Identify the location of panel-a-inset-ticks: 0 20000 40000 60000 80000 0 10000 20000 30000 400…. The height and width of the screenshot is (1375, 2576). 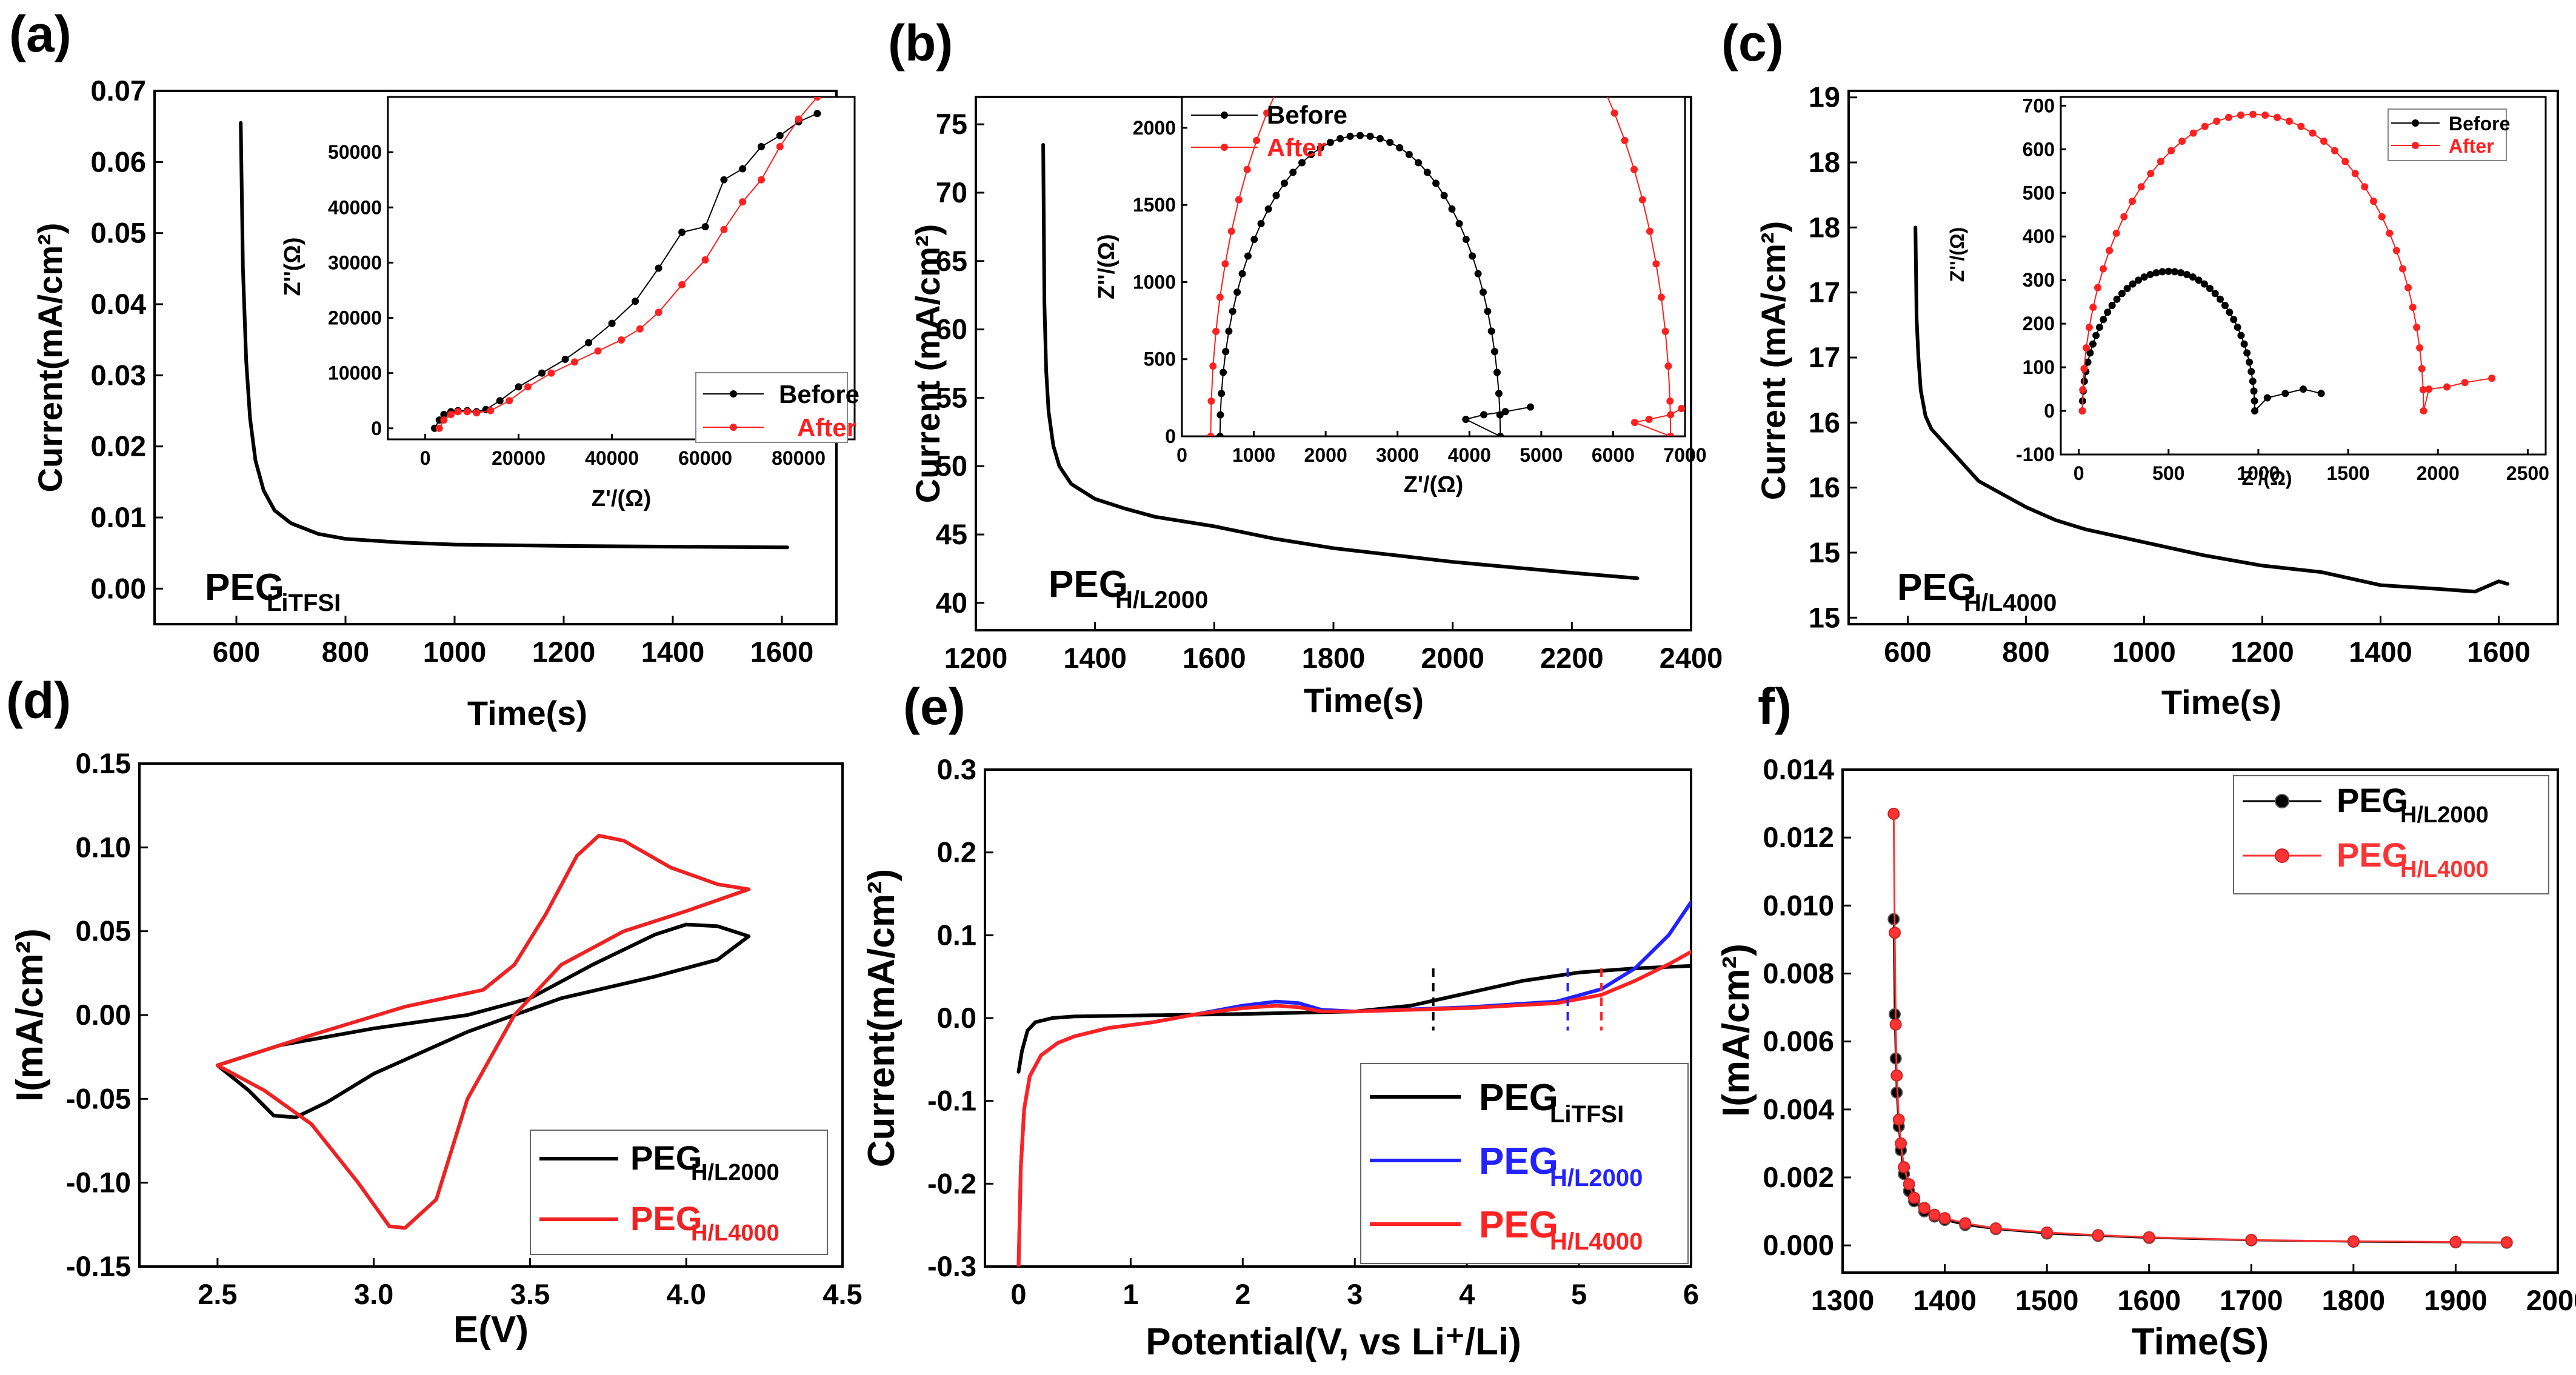
(577, 305).